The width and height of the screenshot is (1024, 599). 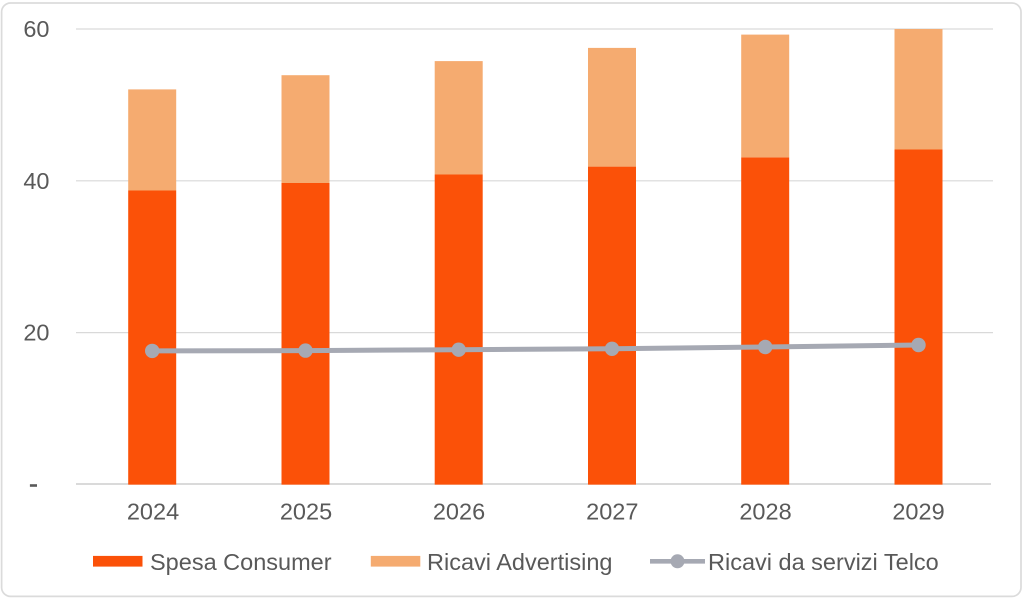 I want to click on svg-text: Spesa Consumer, so click(x=241, y=562).